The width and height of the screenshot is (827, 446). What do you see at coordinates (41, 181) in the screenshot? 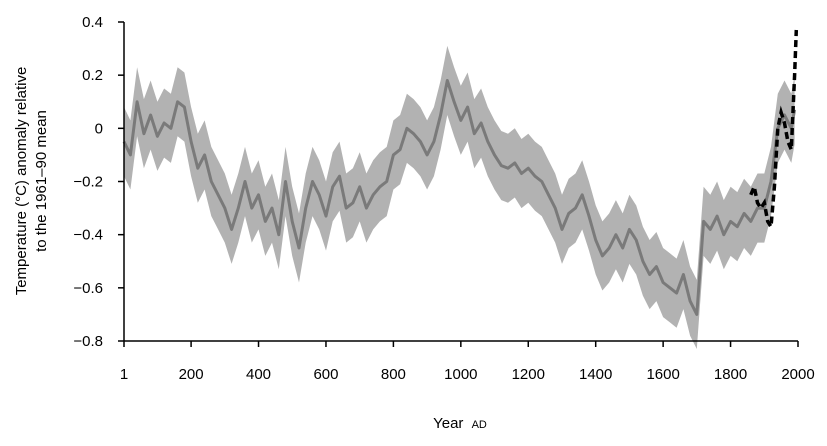
I see `y-axis-title-line-2: to the 1961–90 mean` at bounding box center [41, 181].